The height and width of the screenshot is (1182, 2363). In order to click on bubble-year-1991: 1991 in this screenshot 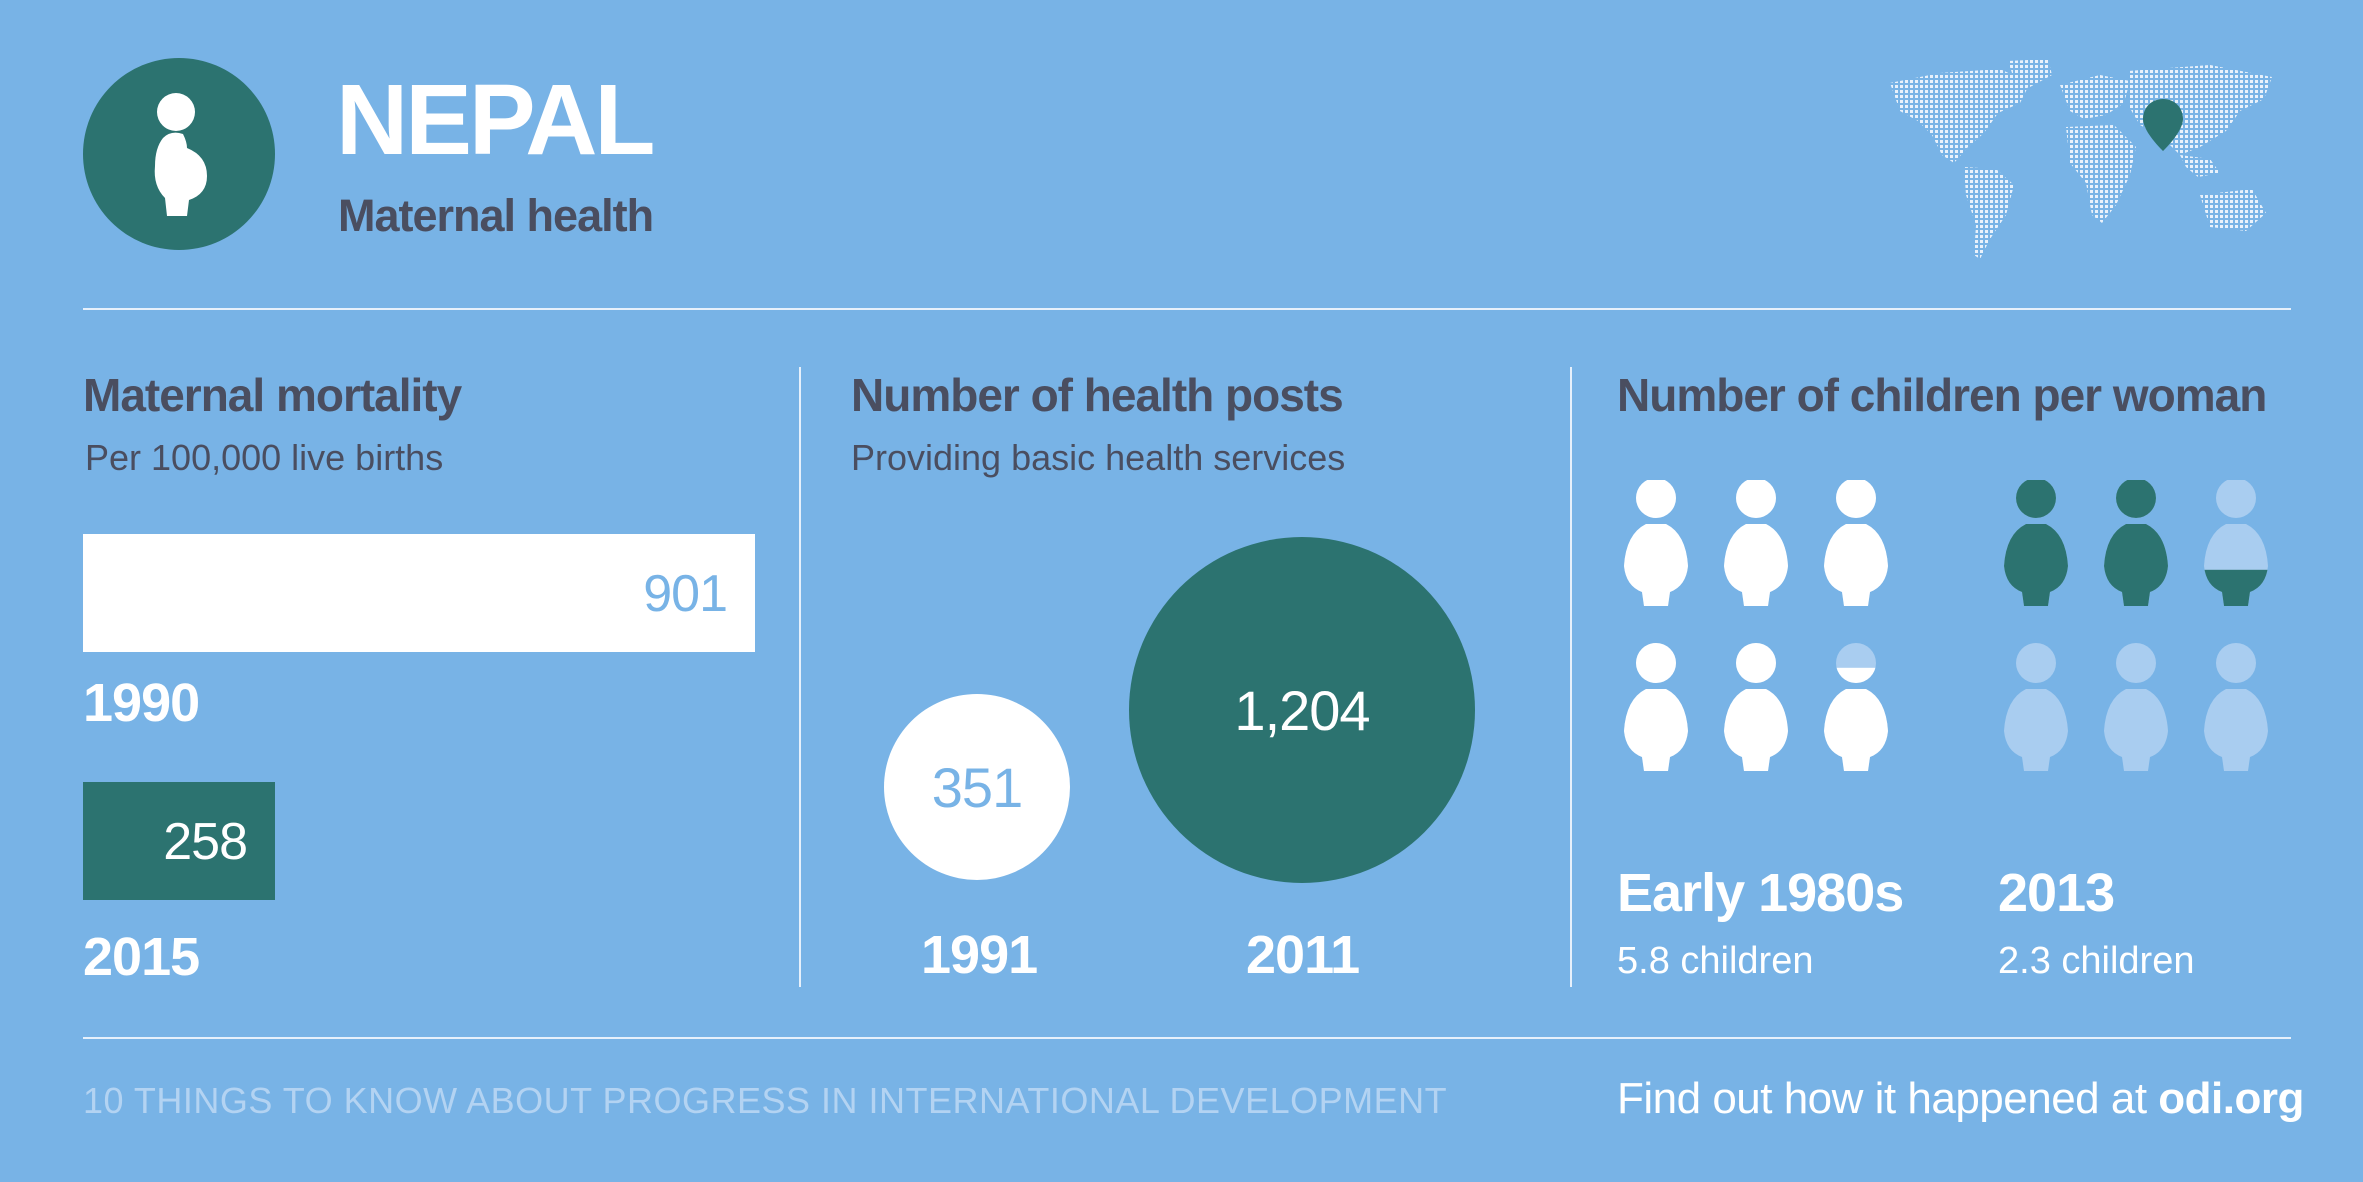, I will do `click(979, 955)`.